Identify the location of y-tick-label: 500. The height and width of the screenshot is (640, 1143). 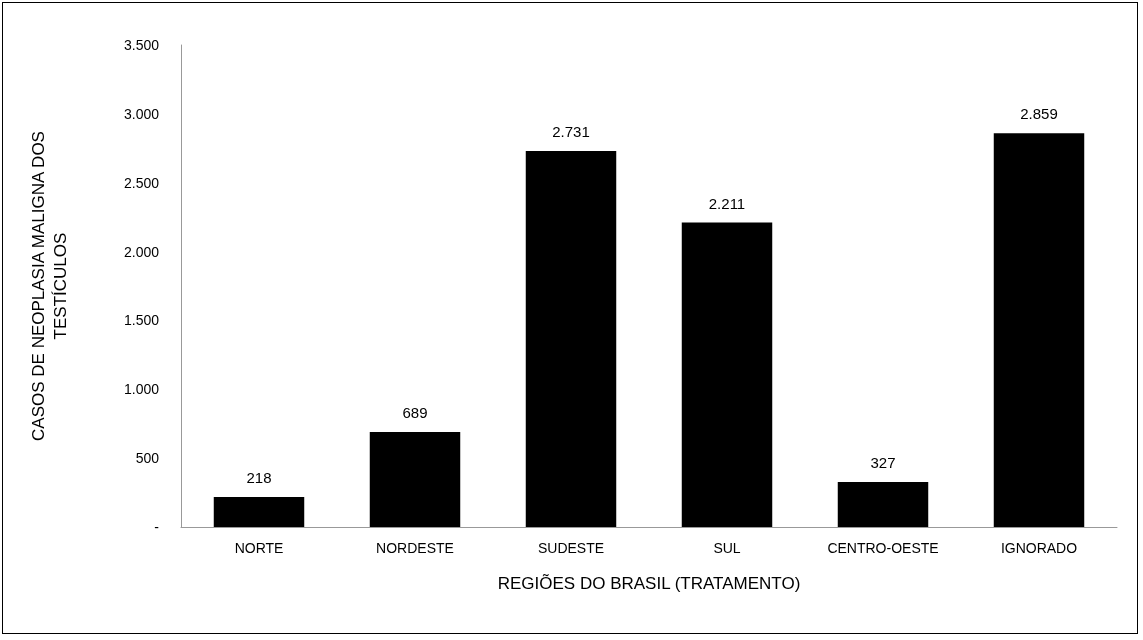
(147, 458).